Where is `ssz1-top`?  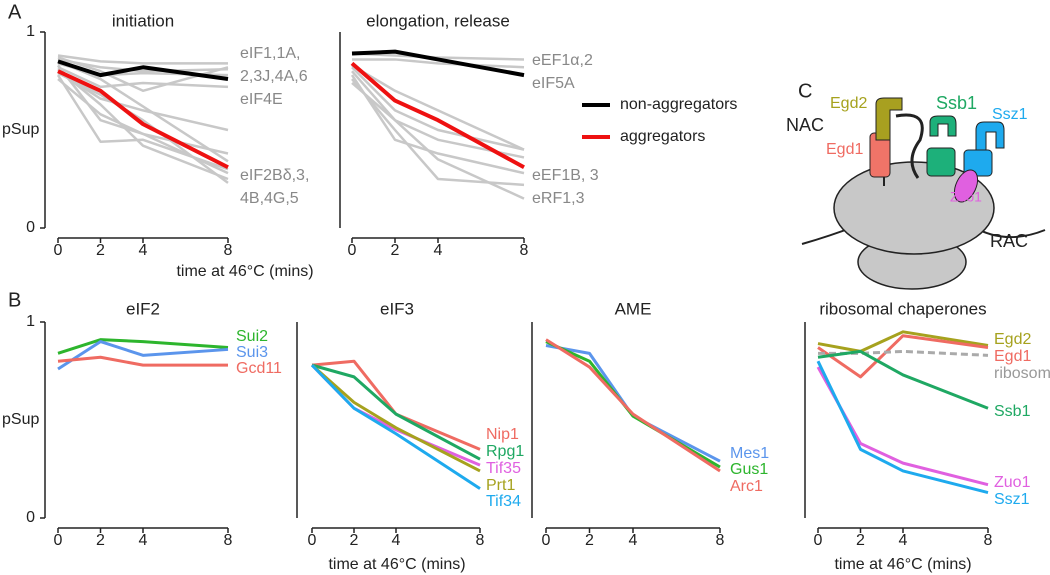
ssz1-top is located at coordinates (990, 136).